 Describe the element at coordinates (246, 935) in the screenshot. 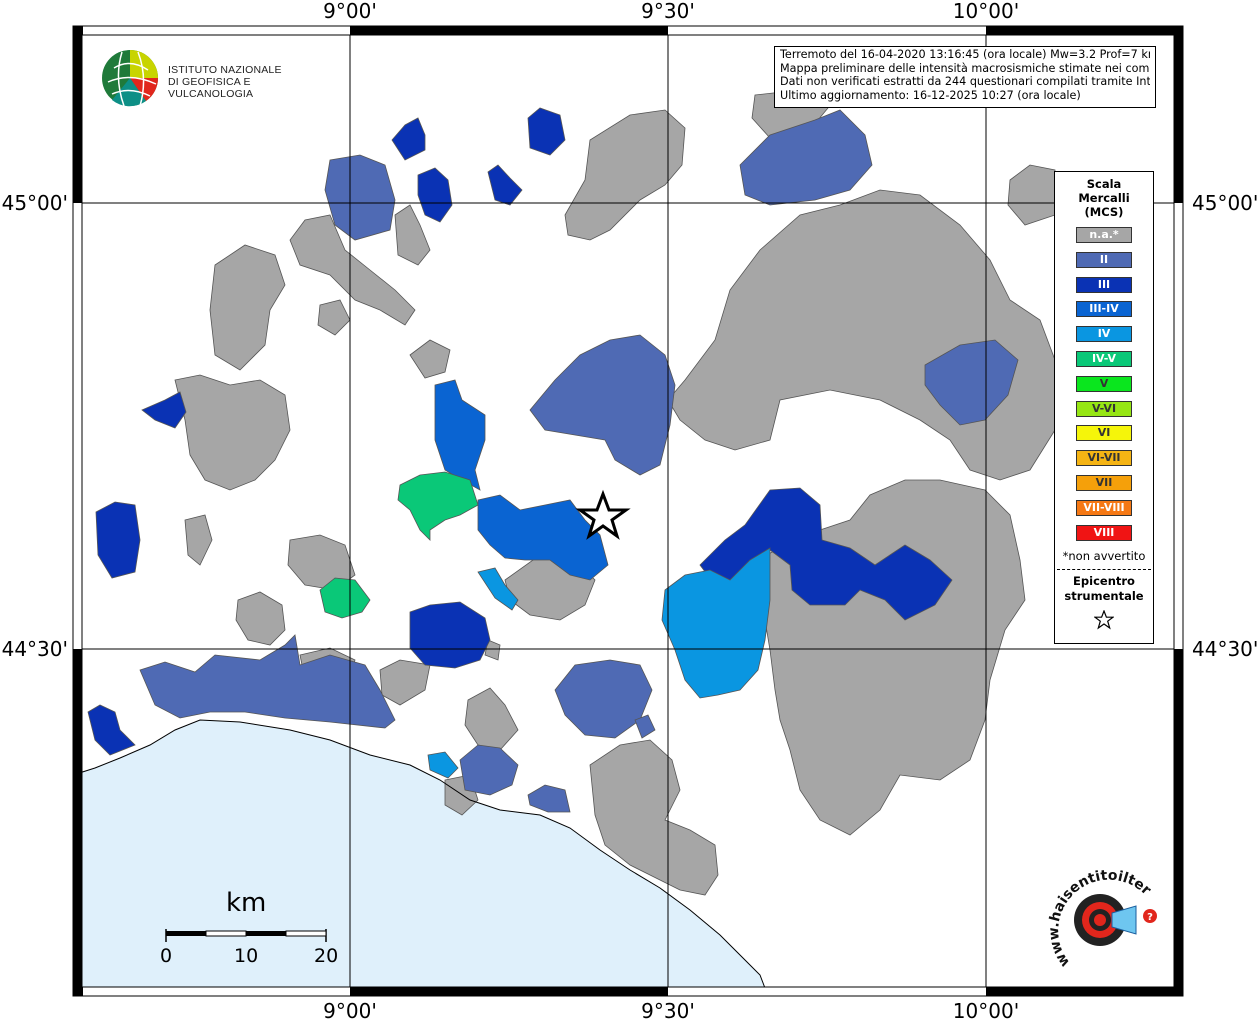

I see `scale-bar-graphic` at that location.